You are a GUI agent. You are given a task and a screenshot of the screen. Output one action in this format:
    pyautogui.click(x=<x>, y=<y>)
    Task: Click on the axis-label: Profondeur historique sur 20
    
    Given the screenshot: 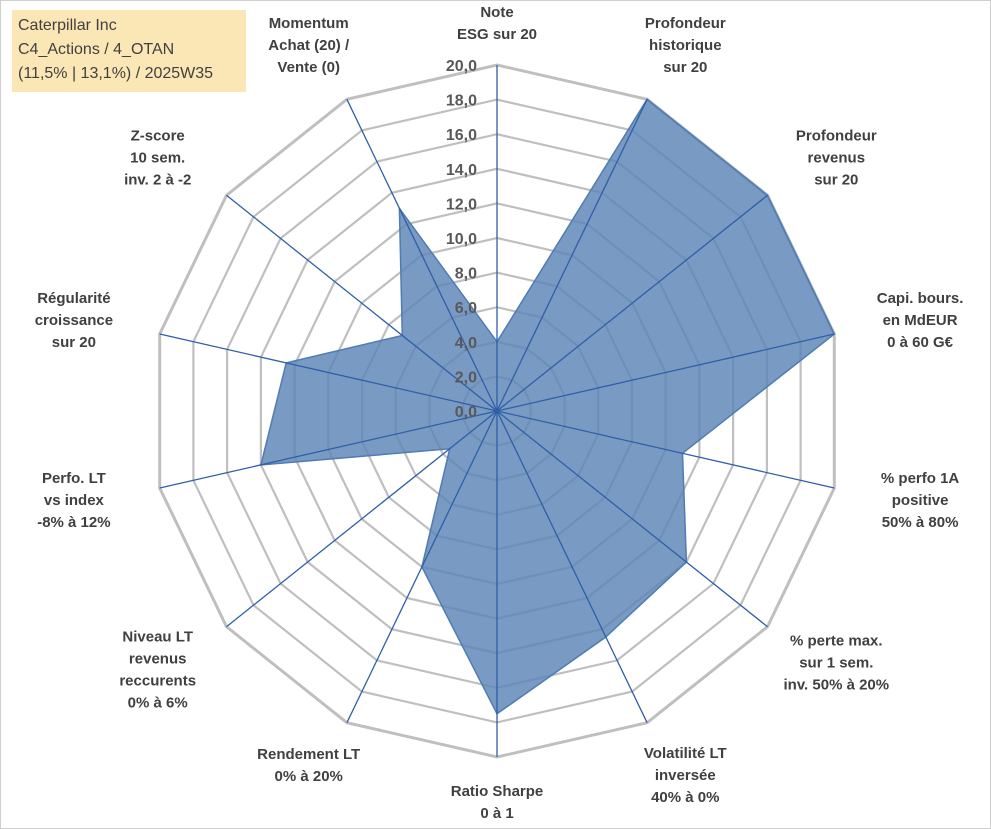 What is the action you would take?
    pyautogui.click(x=685, y=45)
    